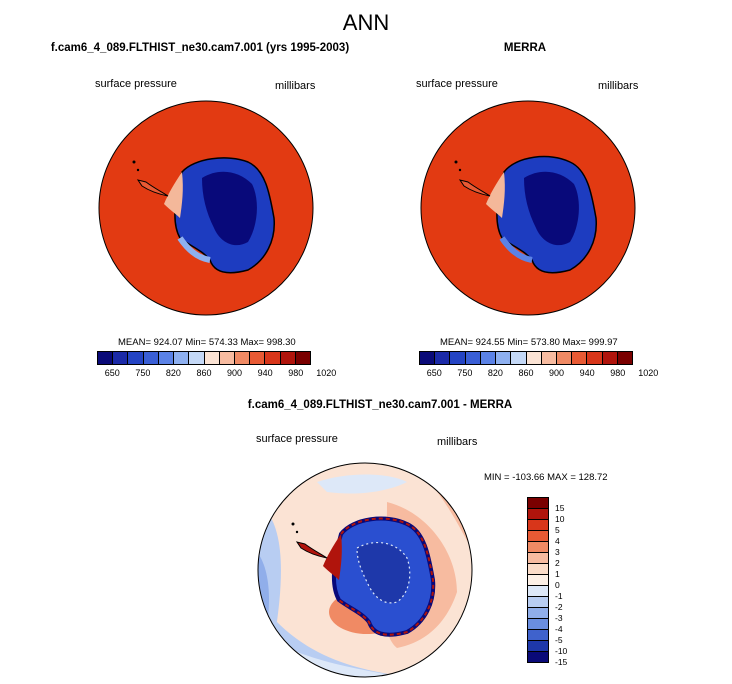 This screenshot has width=732, height=684. What do you see at coordinates (265, 373) in the screenshot?
I see `panel1-colorbar-tick-label: 940` at bounding box center [265, 373].